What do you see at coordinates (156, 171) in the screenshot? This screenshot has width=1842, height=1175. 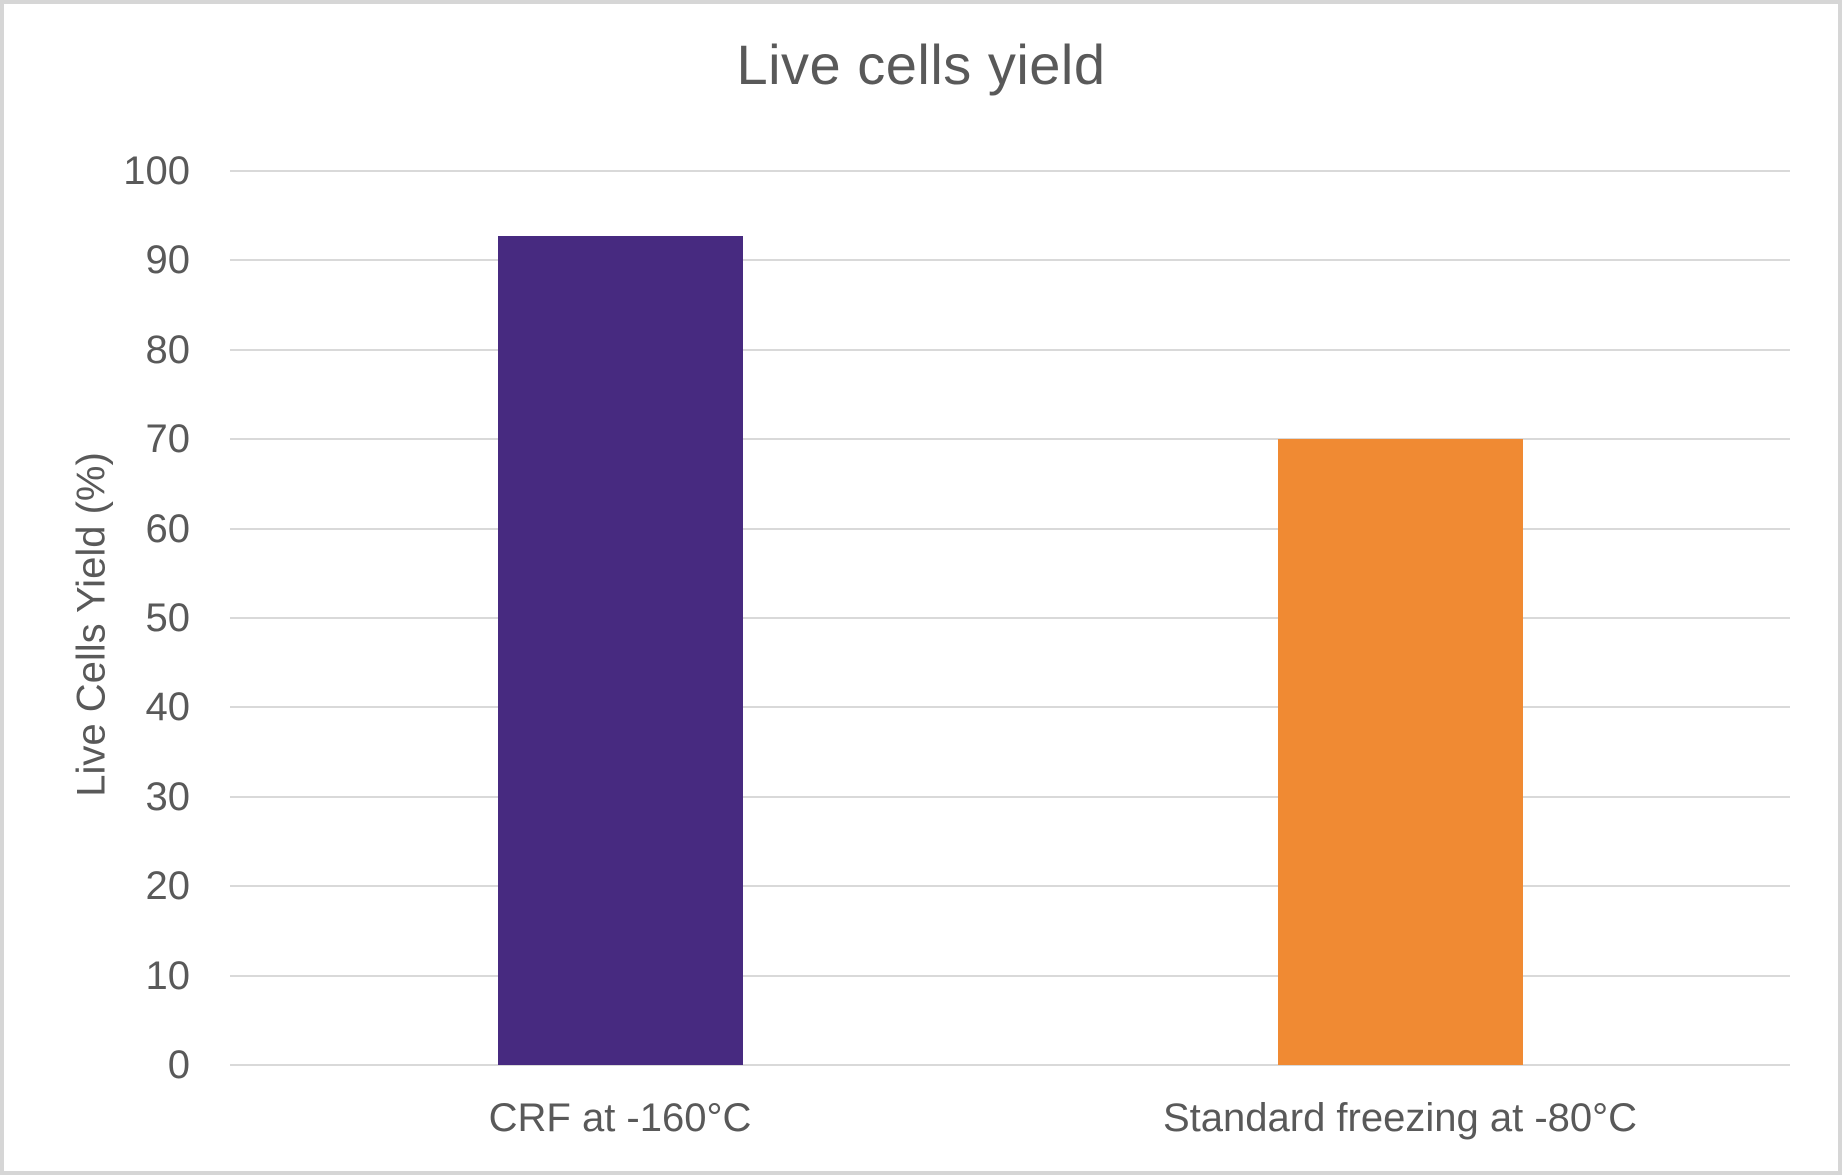 I see `y-tick-label-100: 100` at bounding box center [156, 171].